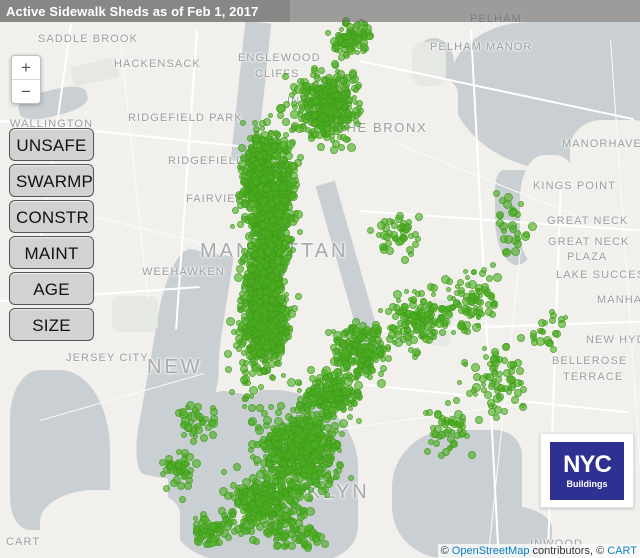 This screenshot has height=558, width=640. What do you see at coordinates (110, 524) in the screenshot?
I see `land-staten-island` at bounding box center [110, 524].